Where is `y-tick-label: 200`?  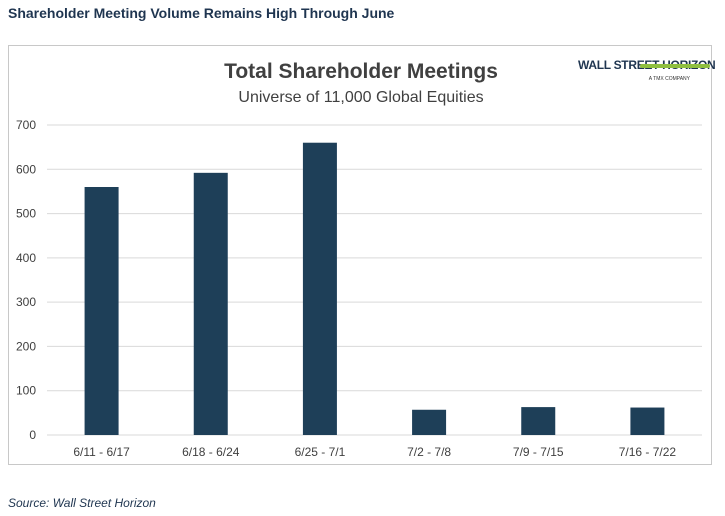
y-tick-label: 200 is located at coordinates (26, 346).